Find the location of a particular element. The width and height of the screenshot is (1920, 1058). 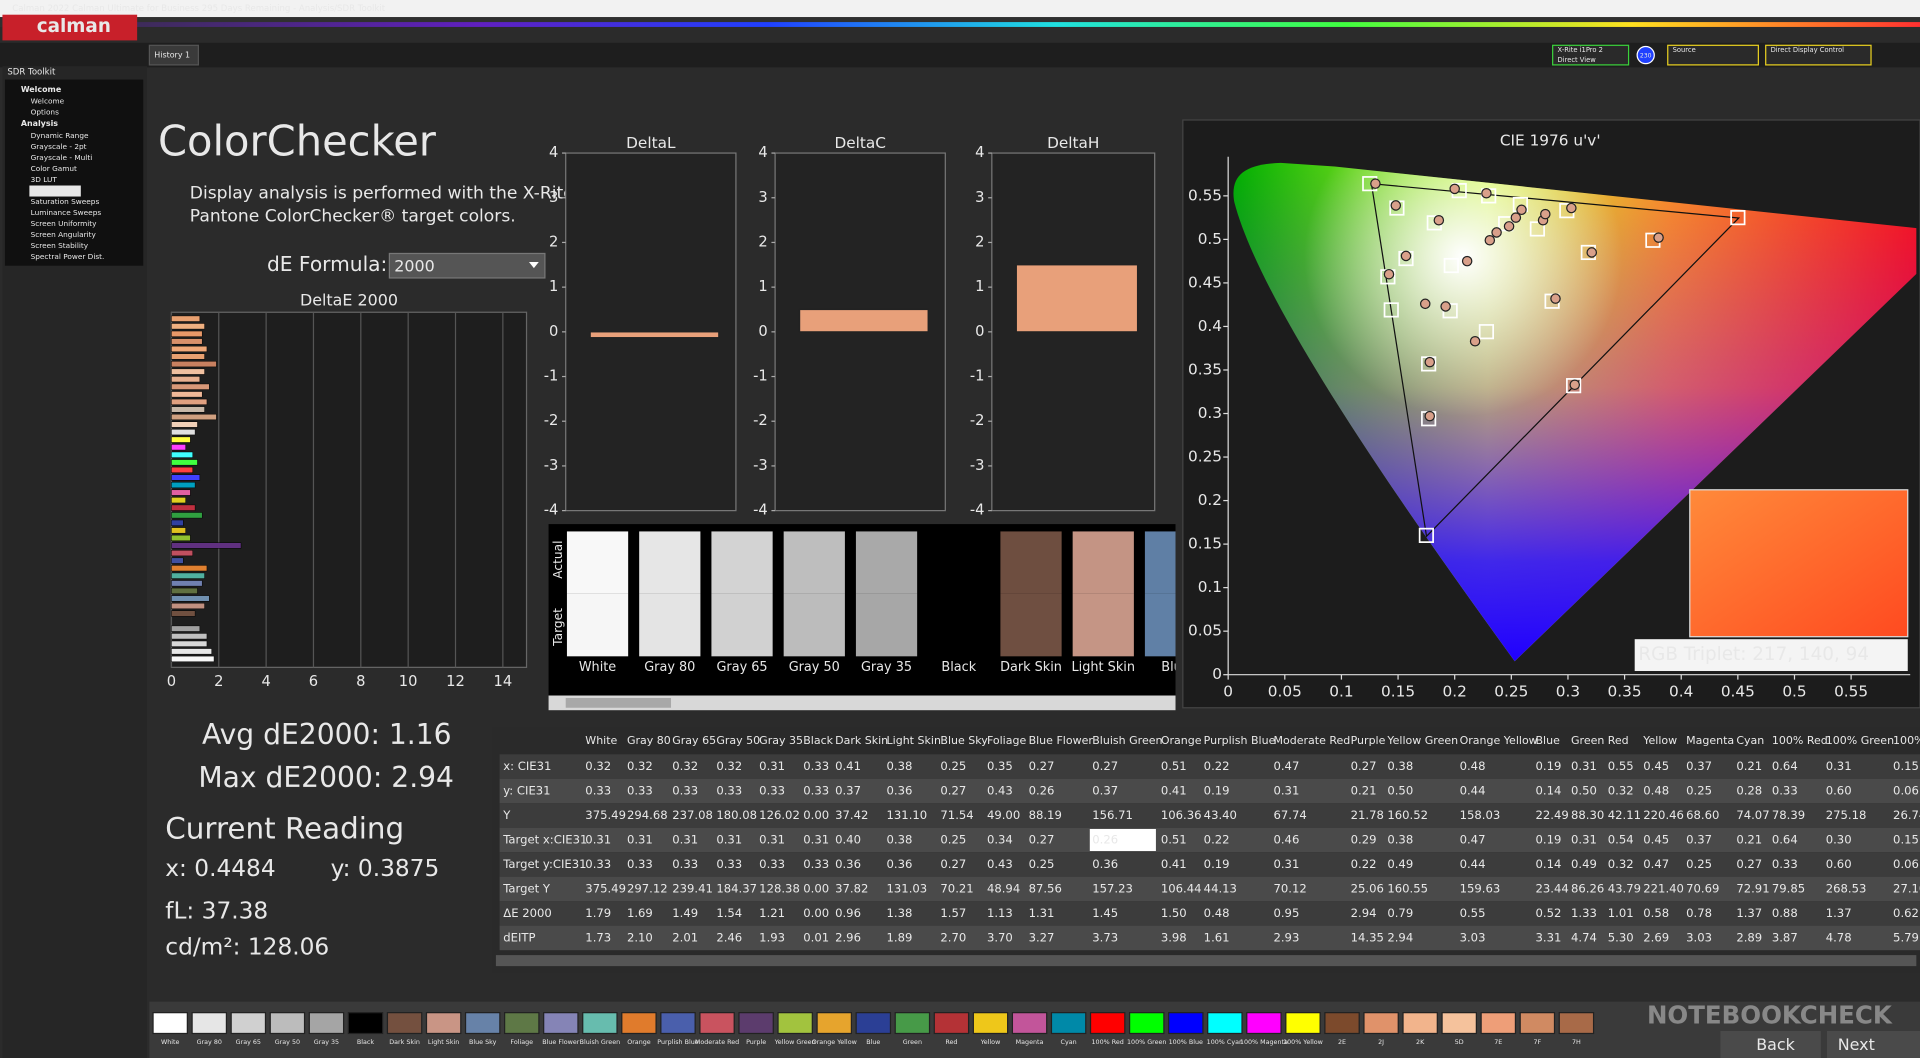

table-cell: 2.94 is located at coordinates (1400, 937).